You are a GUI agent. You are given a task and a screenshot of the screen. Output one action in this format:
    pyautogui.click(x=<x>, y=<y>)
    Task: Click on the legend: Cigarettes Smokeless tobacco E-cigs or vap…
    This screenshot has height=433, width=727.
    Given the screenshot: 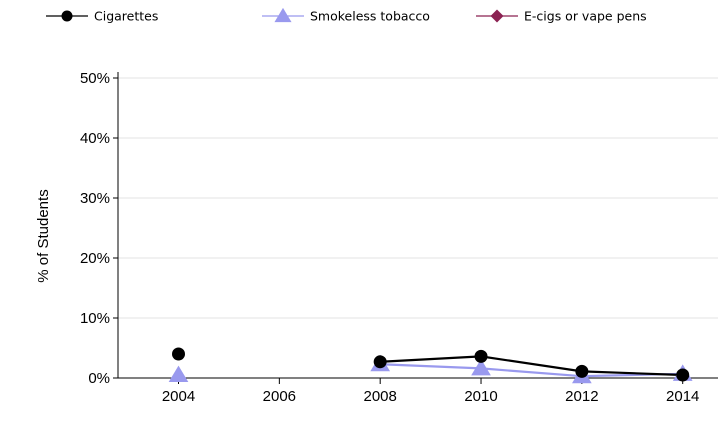 What is the action you would take?
    pyautogui.click(x=346, y=15)
    